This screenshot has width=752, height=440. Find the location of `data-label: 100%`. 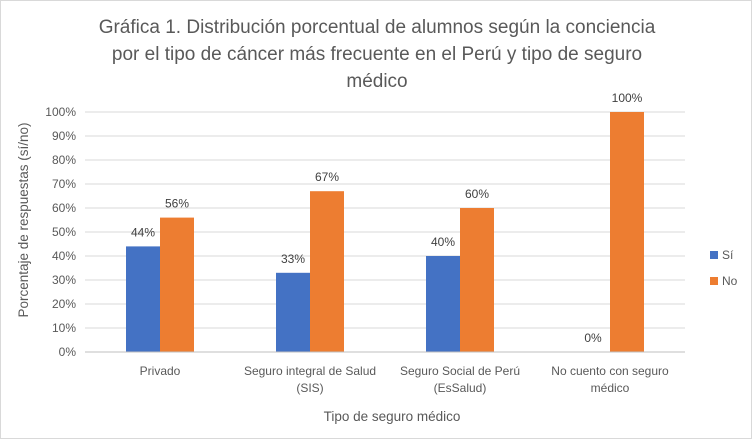

data-label: 100% is located at coordinates (627, 98).